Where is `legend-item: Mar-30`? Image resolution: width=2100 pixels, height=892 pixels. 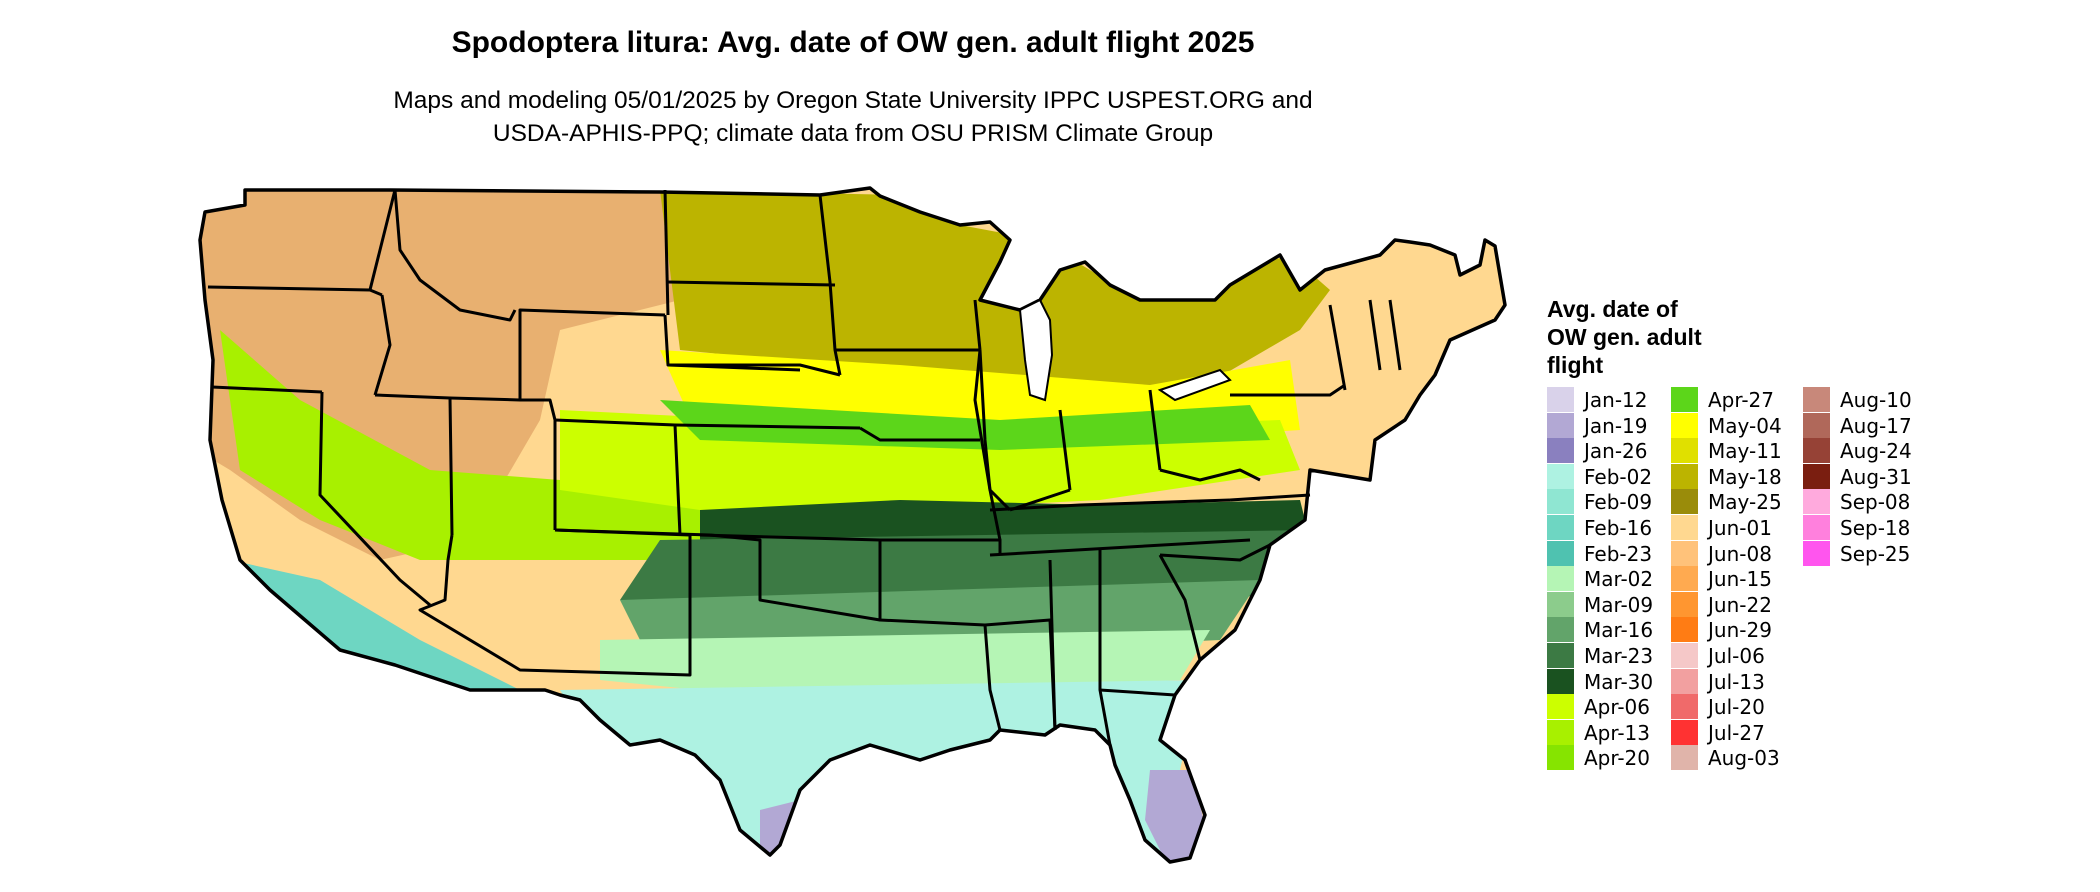
legend-item: Mar-30 is located at coordinates (1617, 681).